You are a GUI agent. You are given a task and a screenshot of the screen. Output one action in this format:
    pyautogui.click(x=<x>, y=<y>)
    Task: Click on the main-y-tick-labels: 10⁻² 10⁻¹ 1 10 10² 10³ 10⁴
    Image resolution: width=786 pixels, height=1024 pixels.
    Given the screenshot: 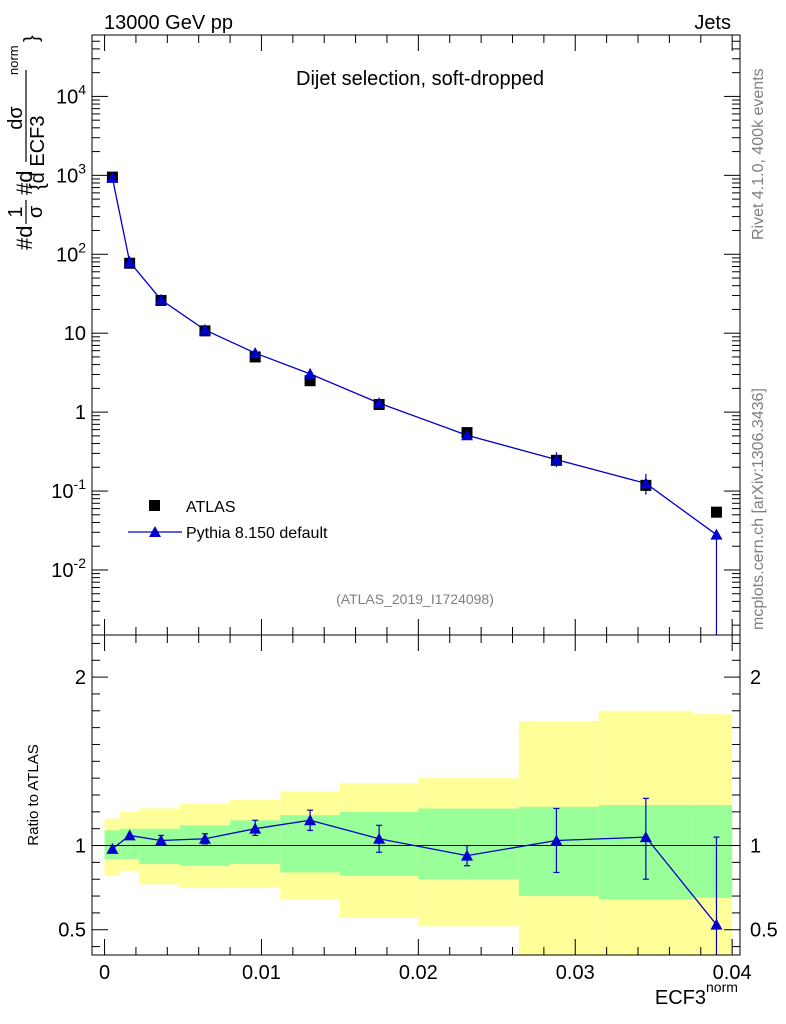 What is the action you would take?
    pyautogui.click(x=68, y=331)
    